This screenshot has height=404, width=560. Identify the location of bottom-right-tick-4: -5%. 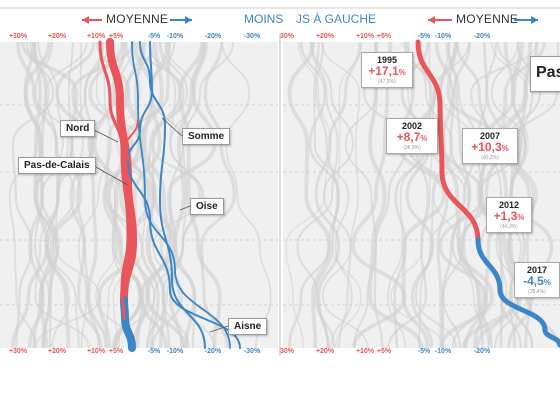
(424, 351).